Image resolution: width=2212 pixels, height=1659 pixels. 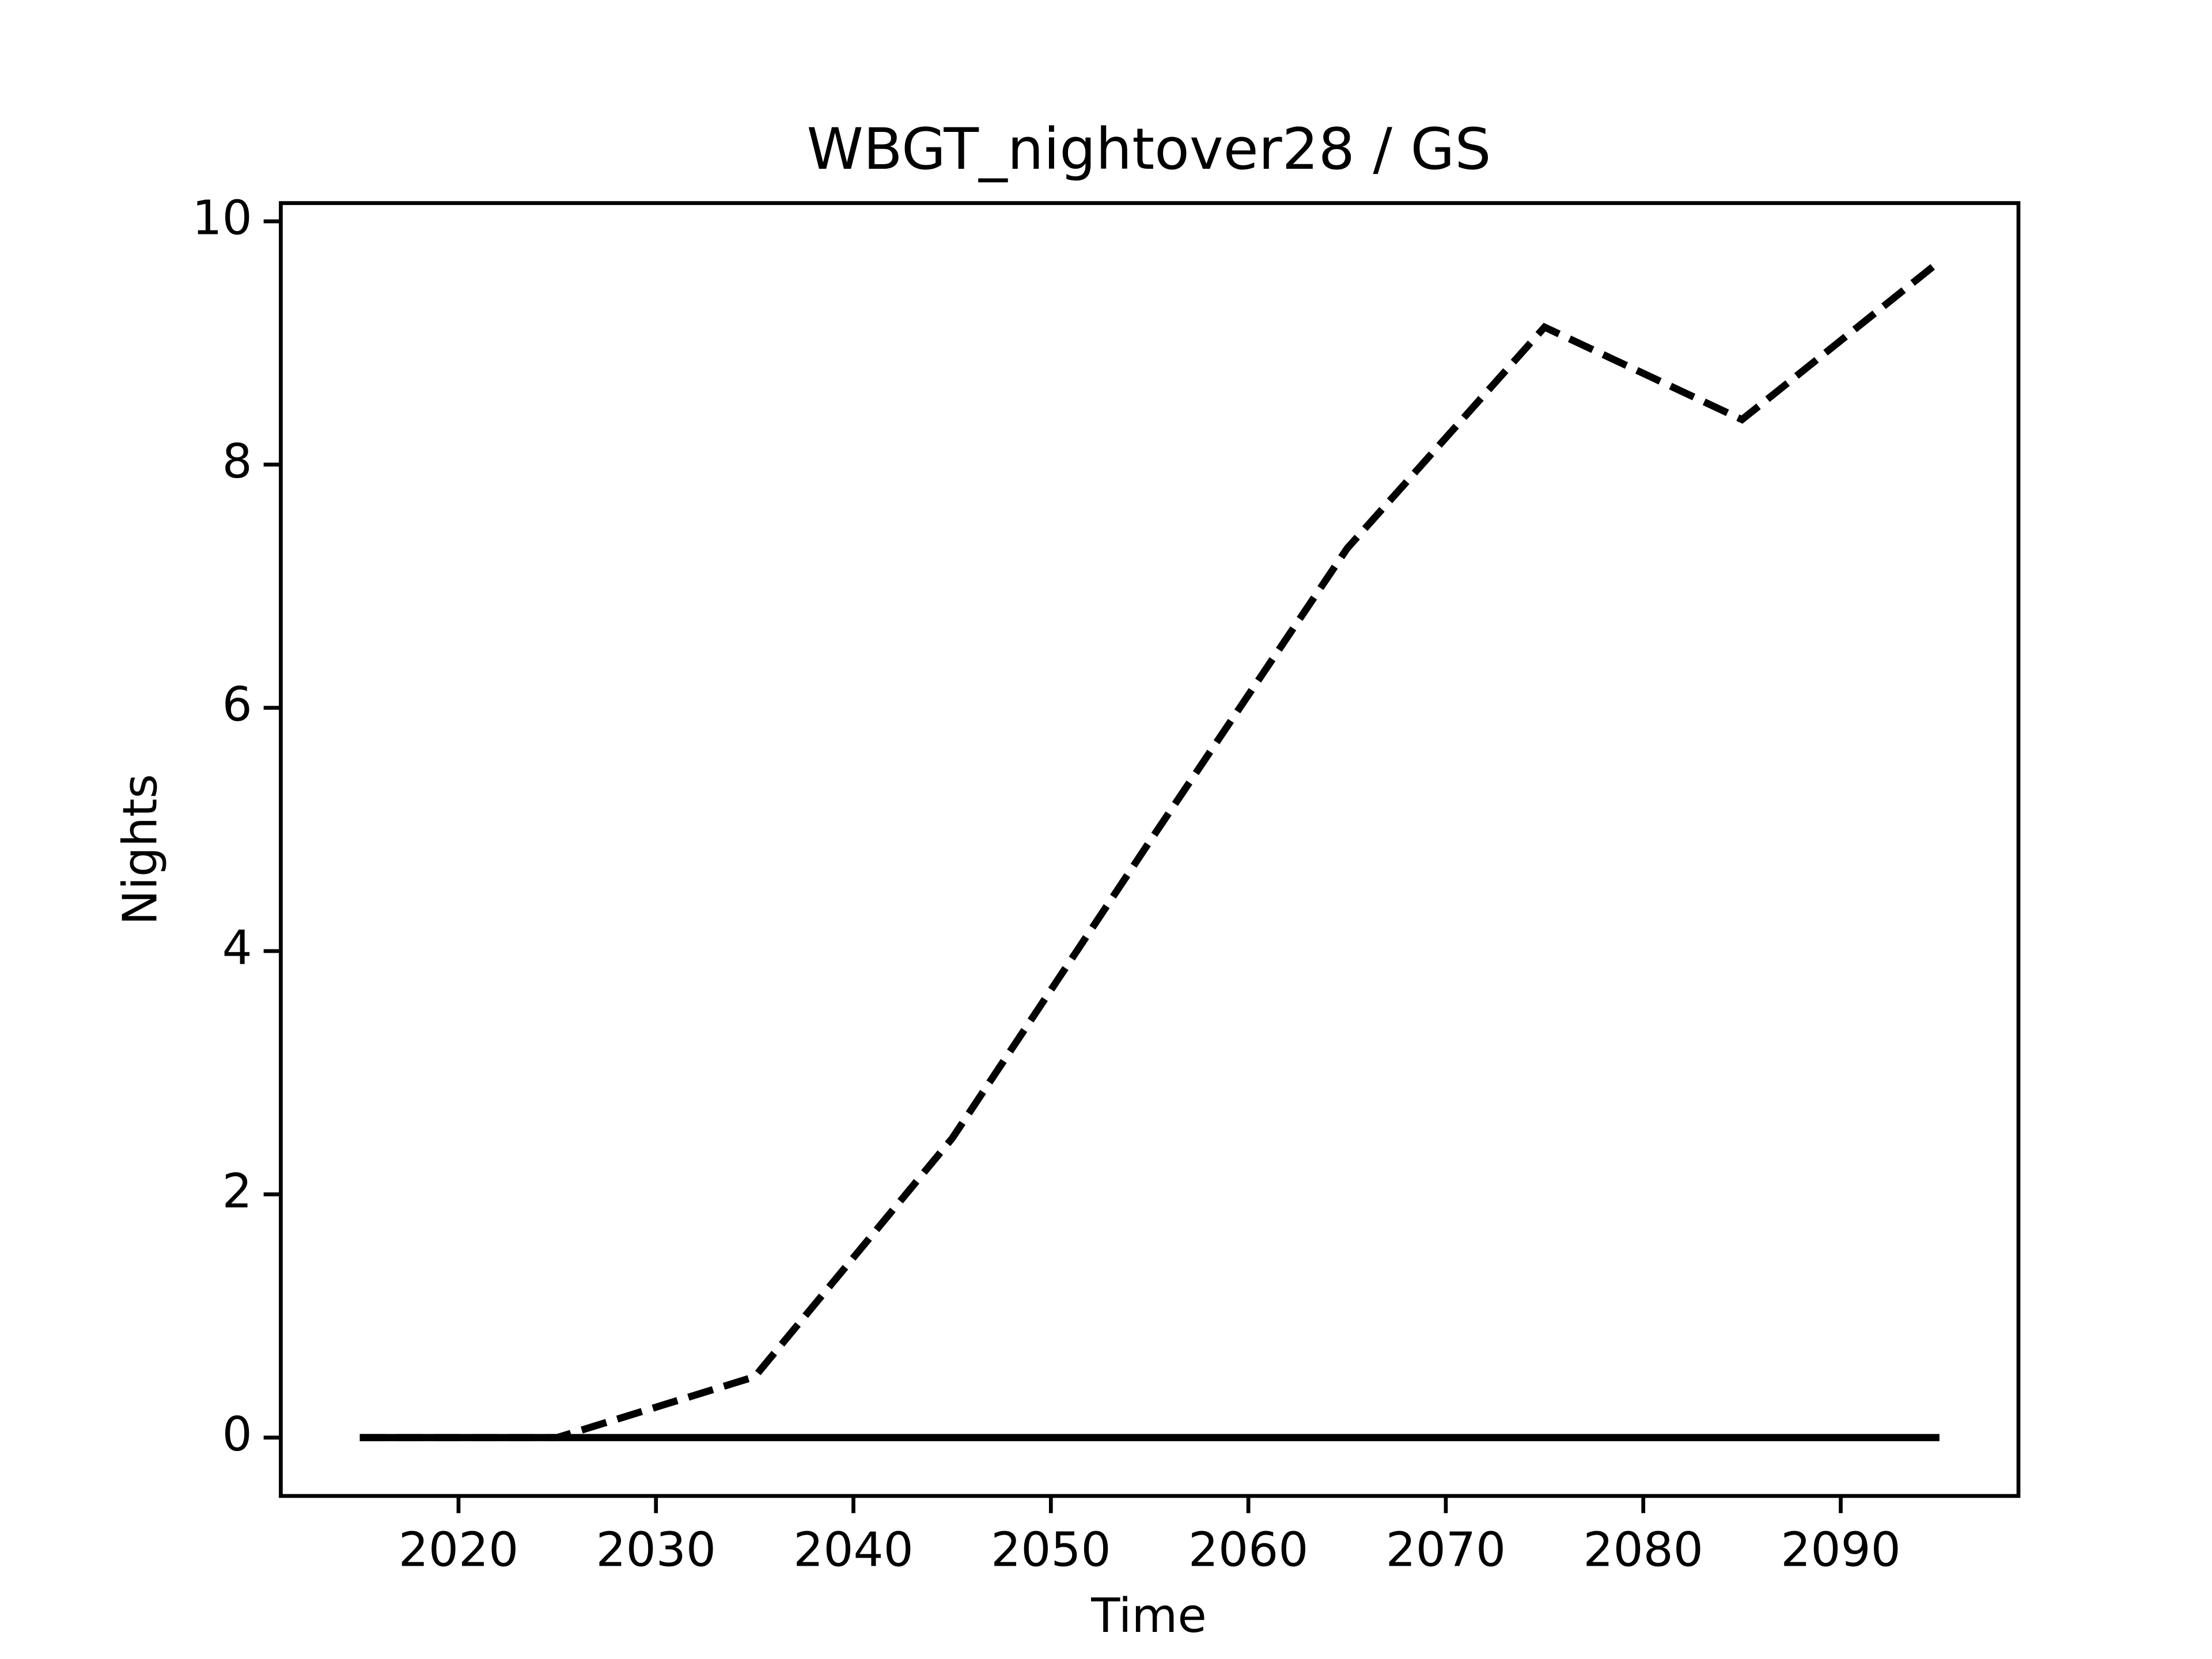 I want to click on x-tick-label: 2090, so click(x=1840, y=1550).